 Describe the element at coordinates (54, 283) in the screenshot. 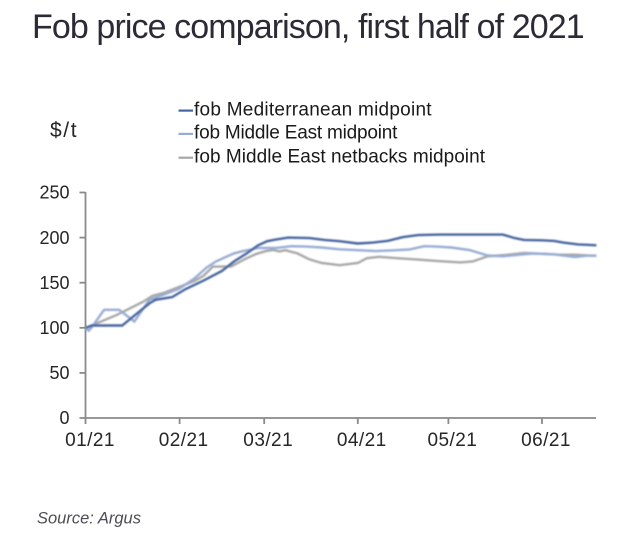

I see `svg-text: 150` at that location.